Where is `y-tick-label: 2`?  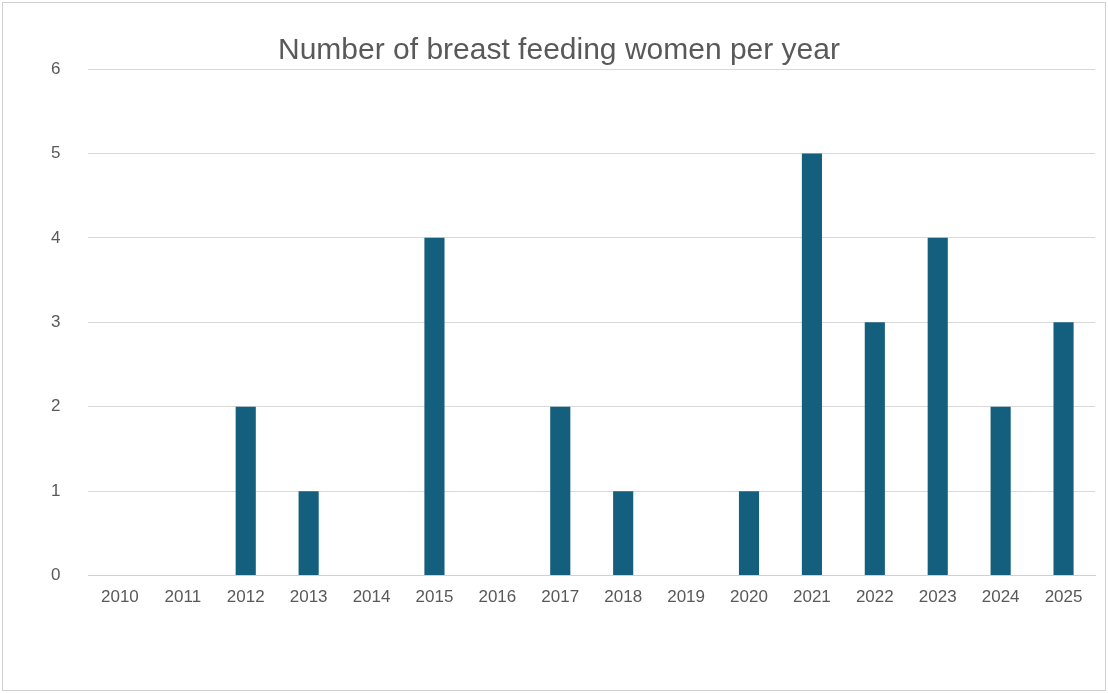
y-tick-label: 2 is located at coordinates (55, 406).